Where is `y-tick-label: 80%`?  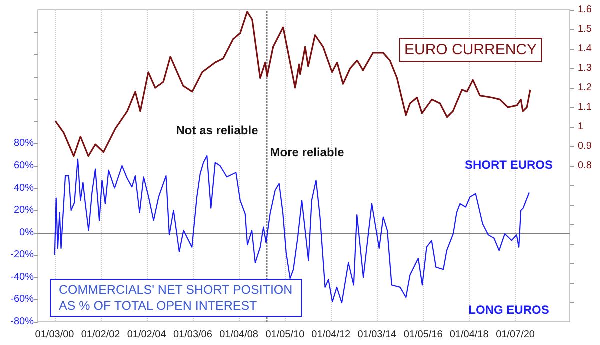 y-tick-label: 80% is located at coordinates (24, 144).